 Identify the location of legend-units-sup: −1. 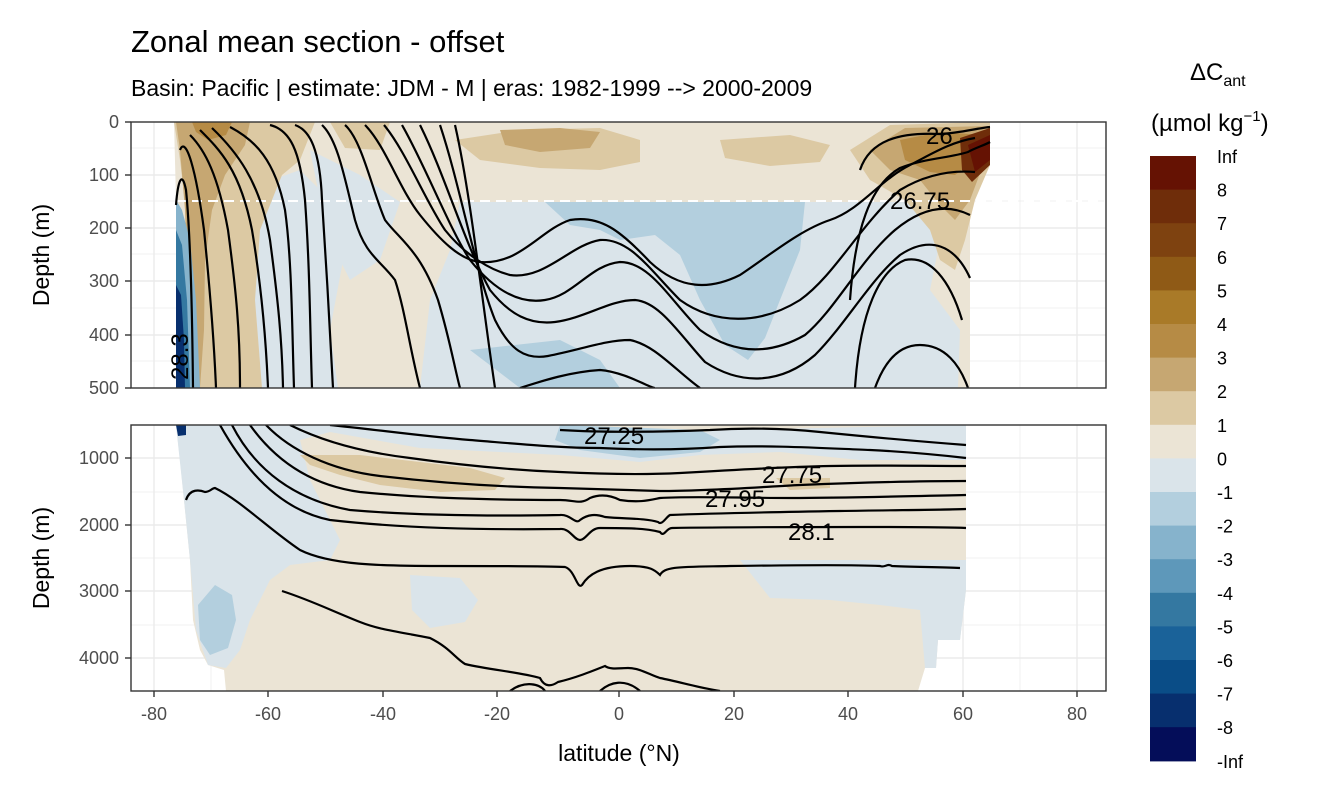
(1252, 116).